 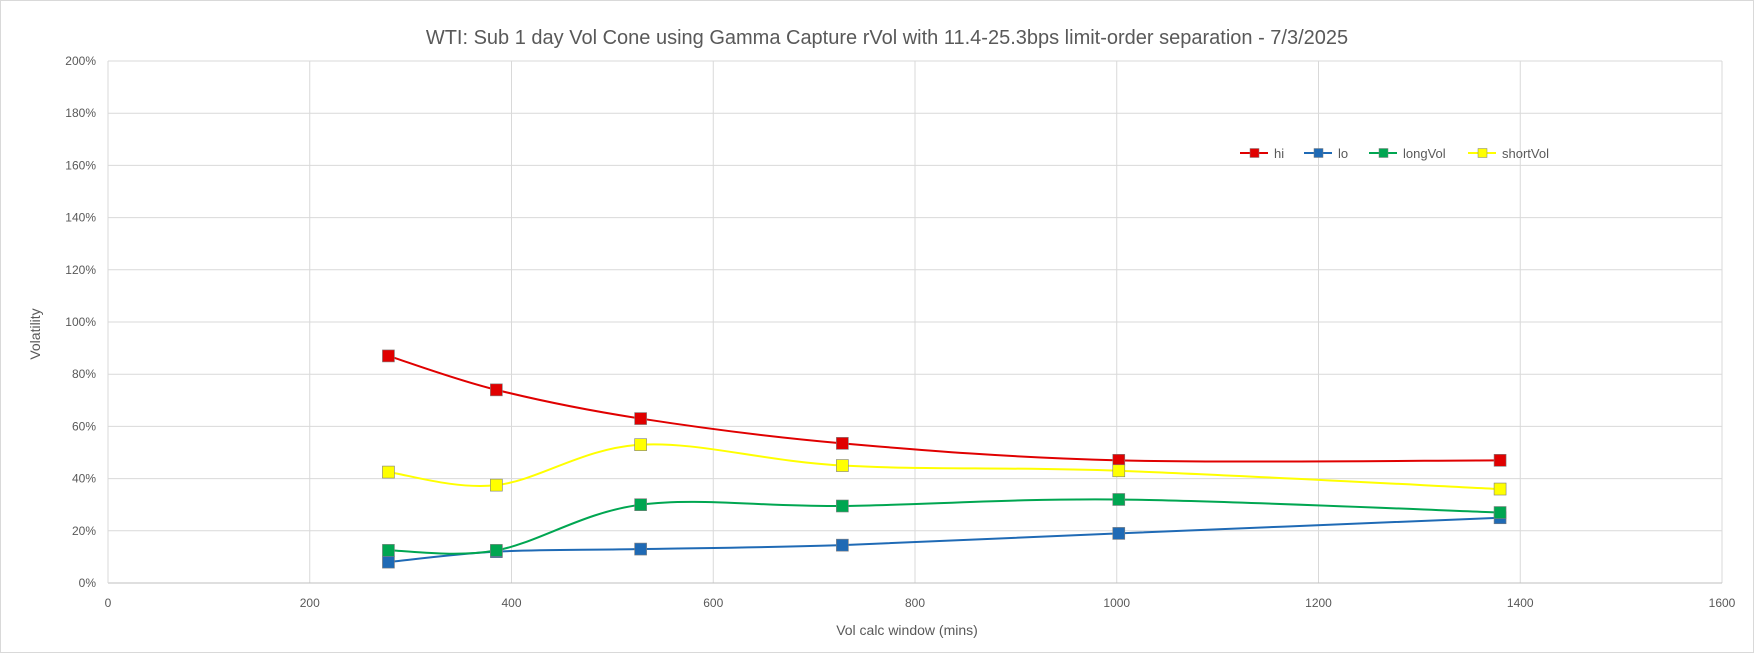 I want to click on series-hi, so click(x=944, y=408).